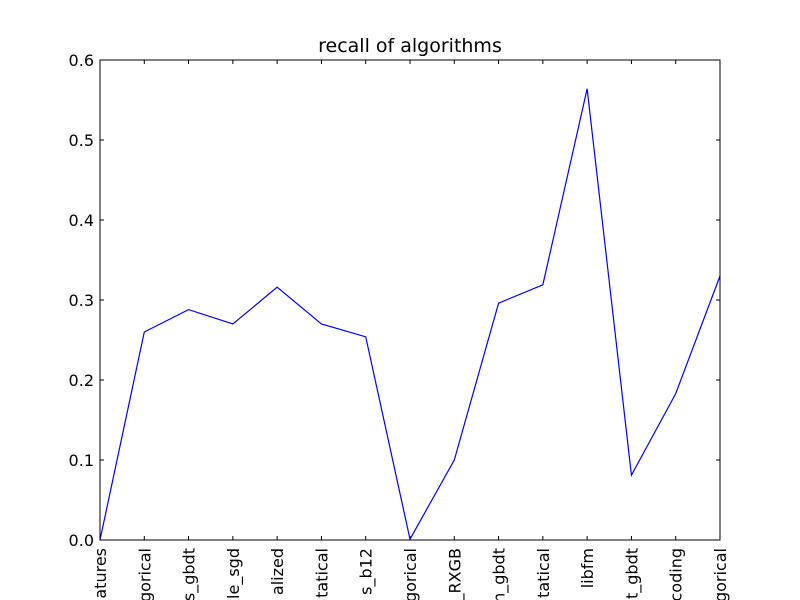  I want to click on x-tick-label: s_gbdt, so click(190, 574).